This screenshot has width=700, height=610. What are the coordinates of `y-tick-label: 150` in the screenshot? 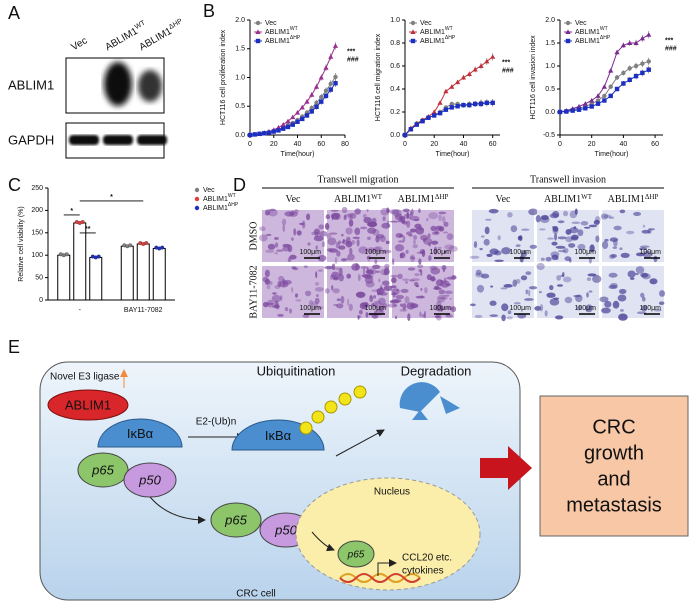 It's located at (37, 233).